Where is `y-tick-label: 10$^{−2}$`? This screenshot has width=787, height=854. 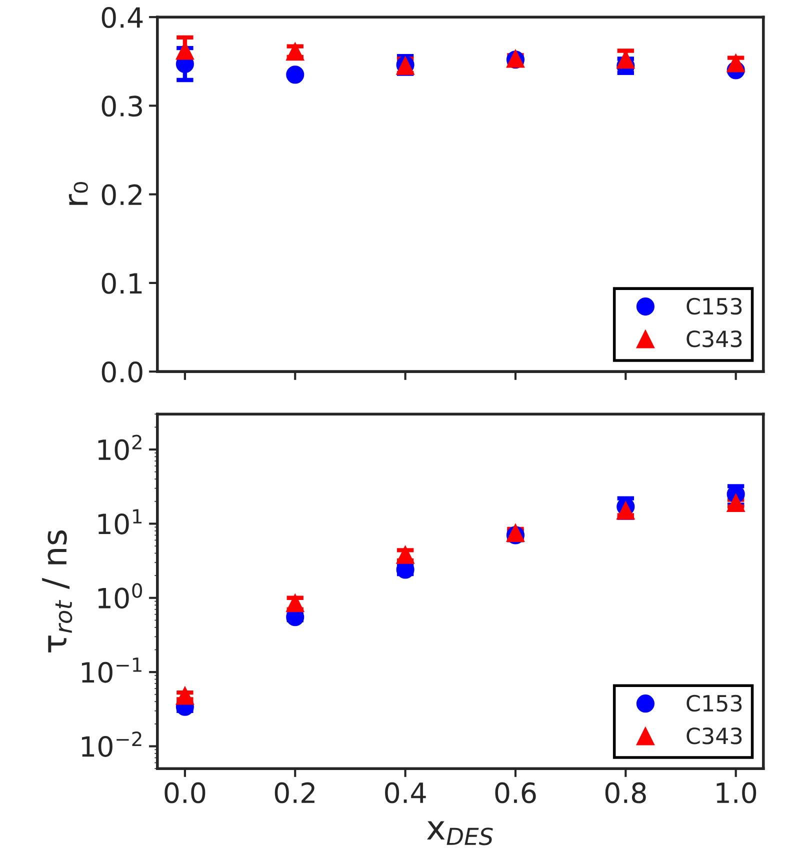 y-tick-label: 10$^{−2}$ is located at coordinates (112, 744).